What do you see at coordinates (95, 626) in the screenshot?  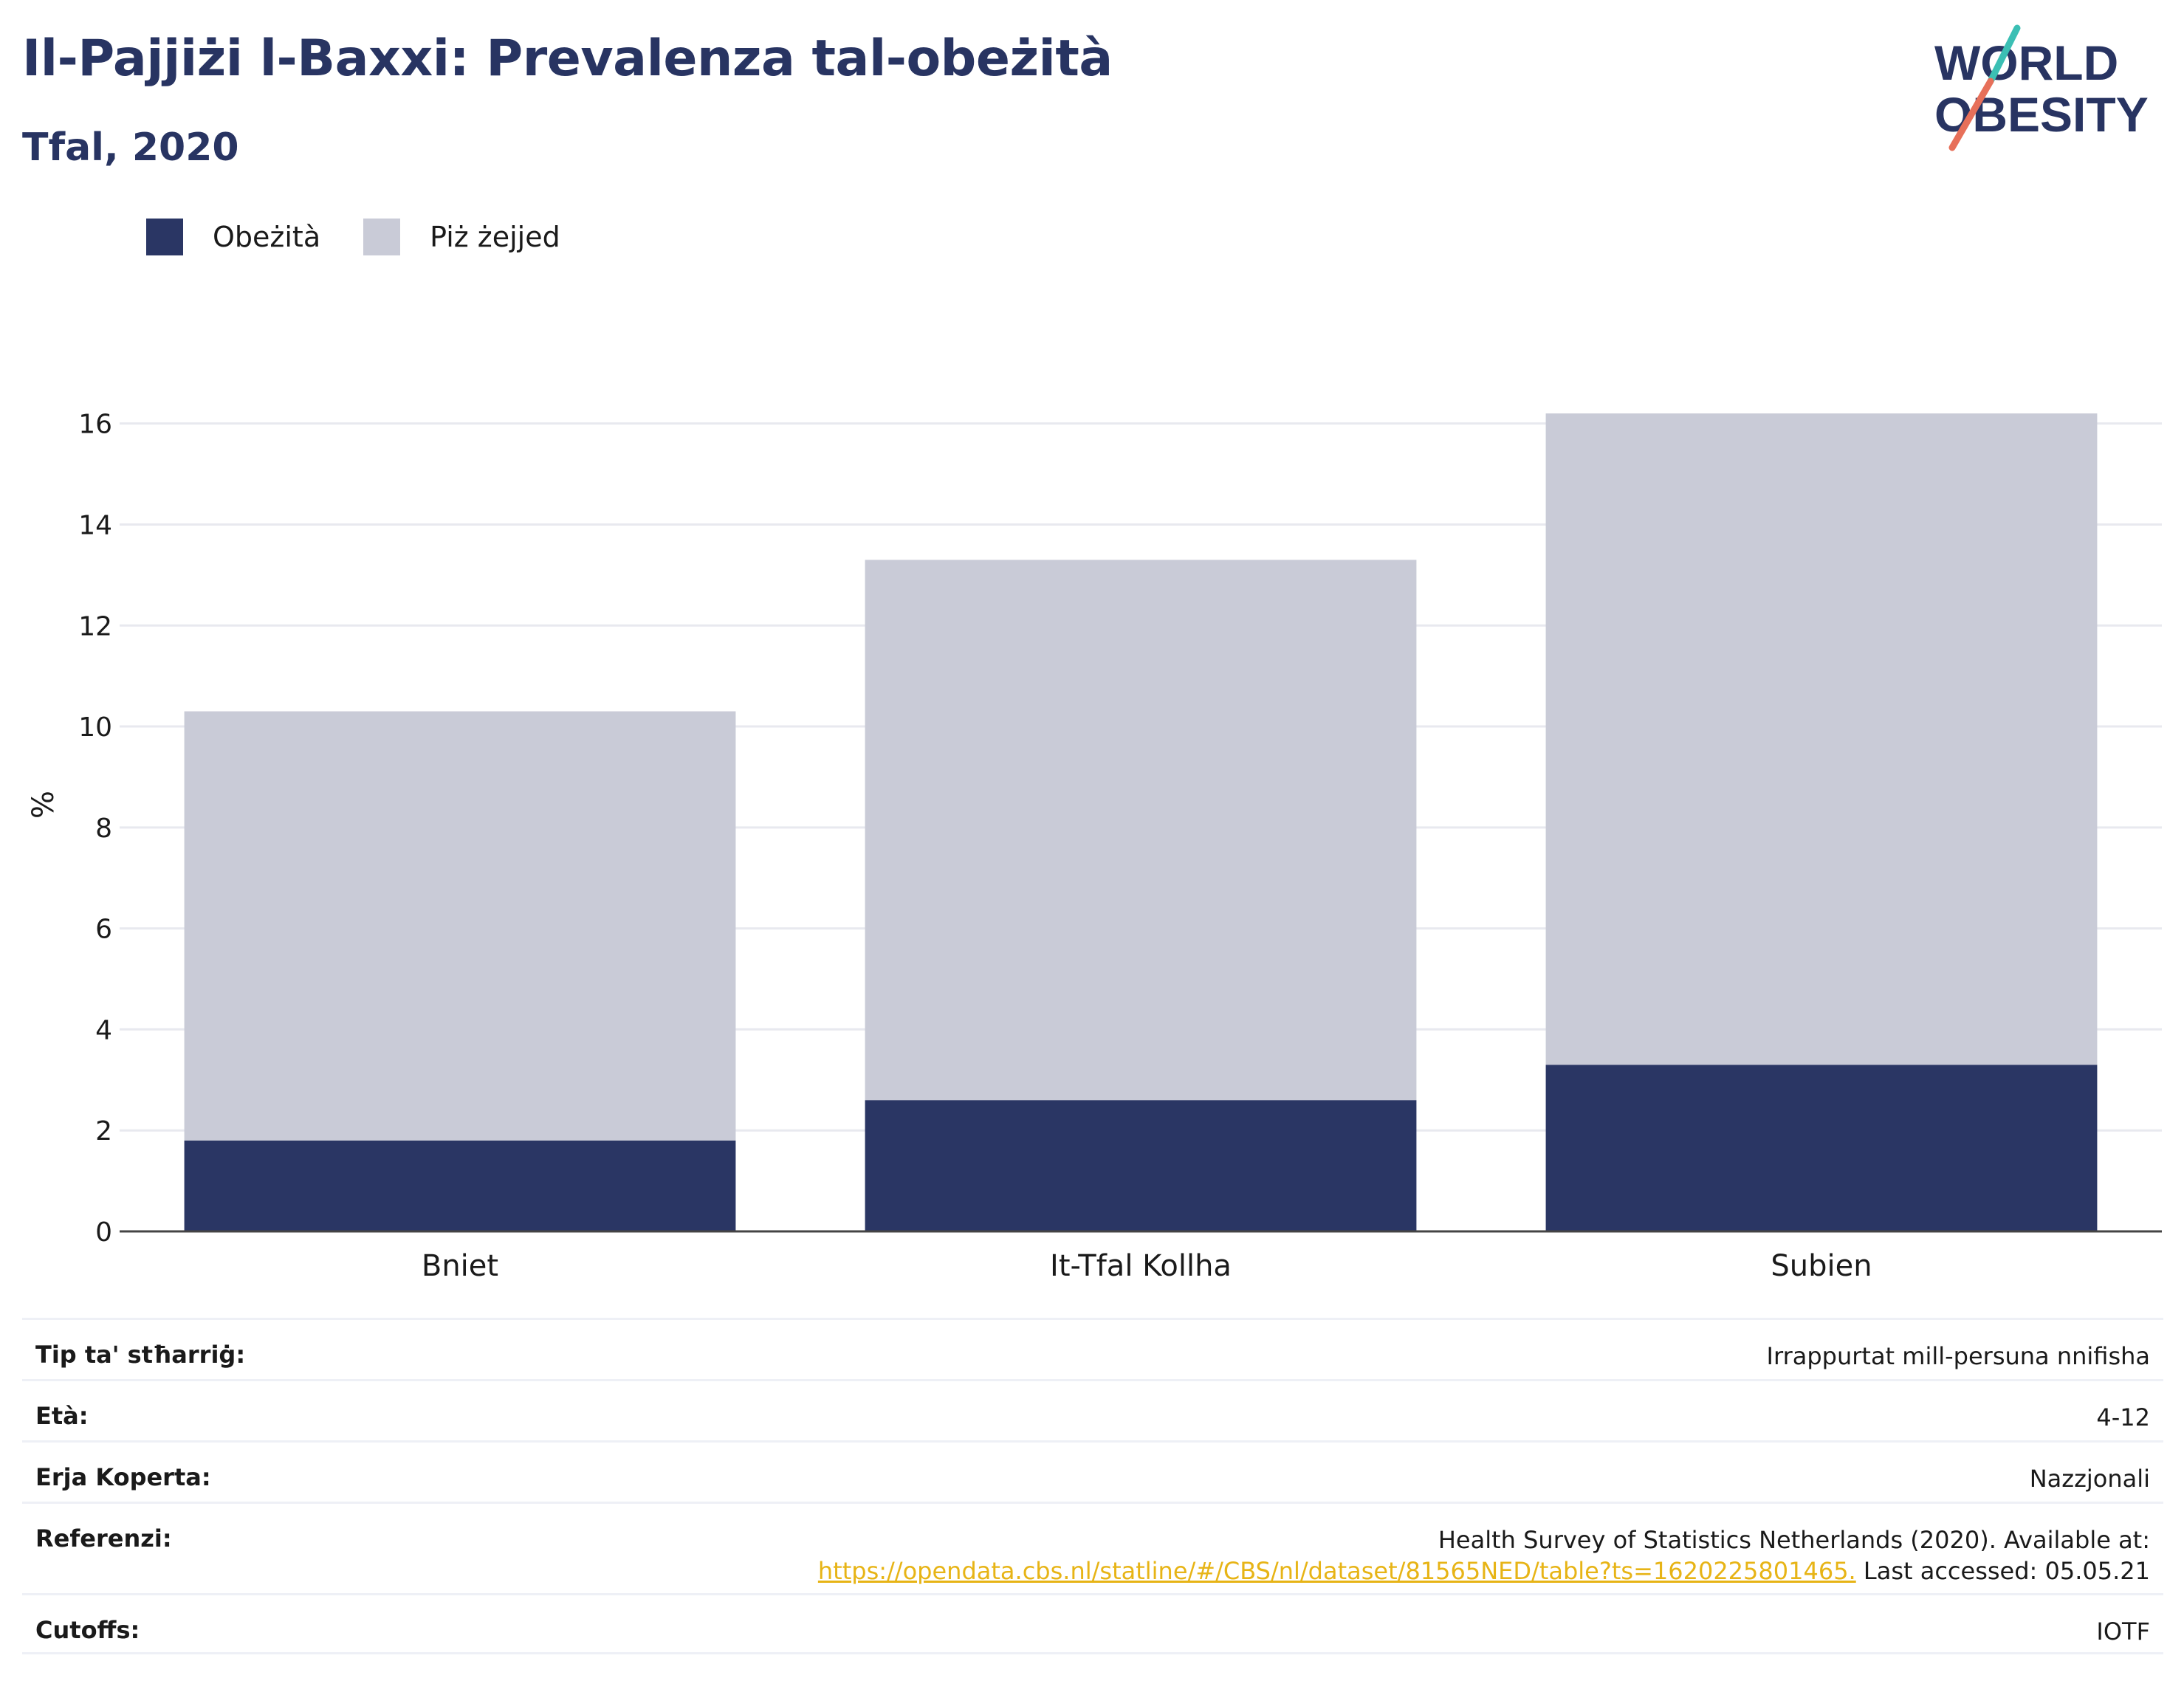 I see `y-tick-label: 12` at bounding box center [95, 626].